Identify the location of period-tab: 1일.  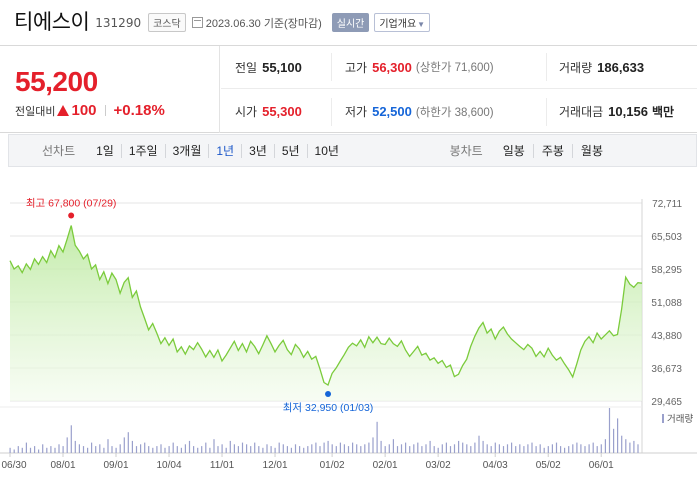
(105, 150).